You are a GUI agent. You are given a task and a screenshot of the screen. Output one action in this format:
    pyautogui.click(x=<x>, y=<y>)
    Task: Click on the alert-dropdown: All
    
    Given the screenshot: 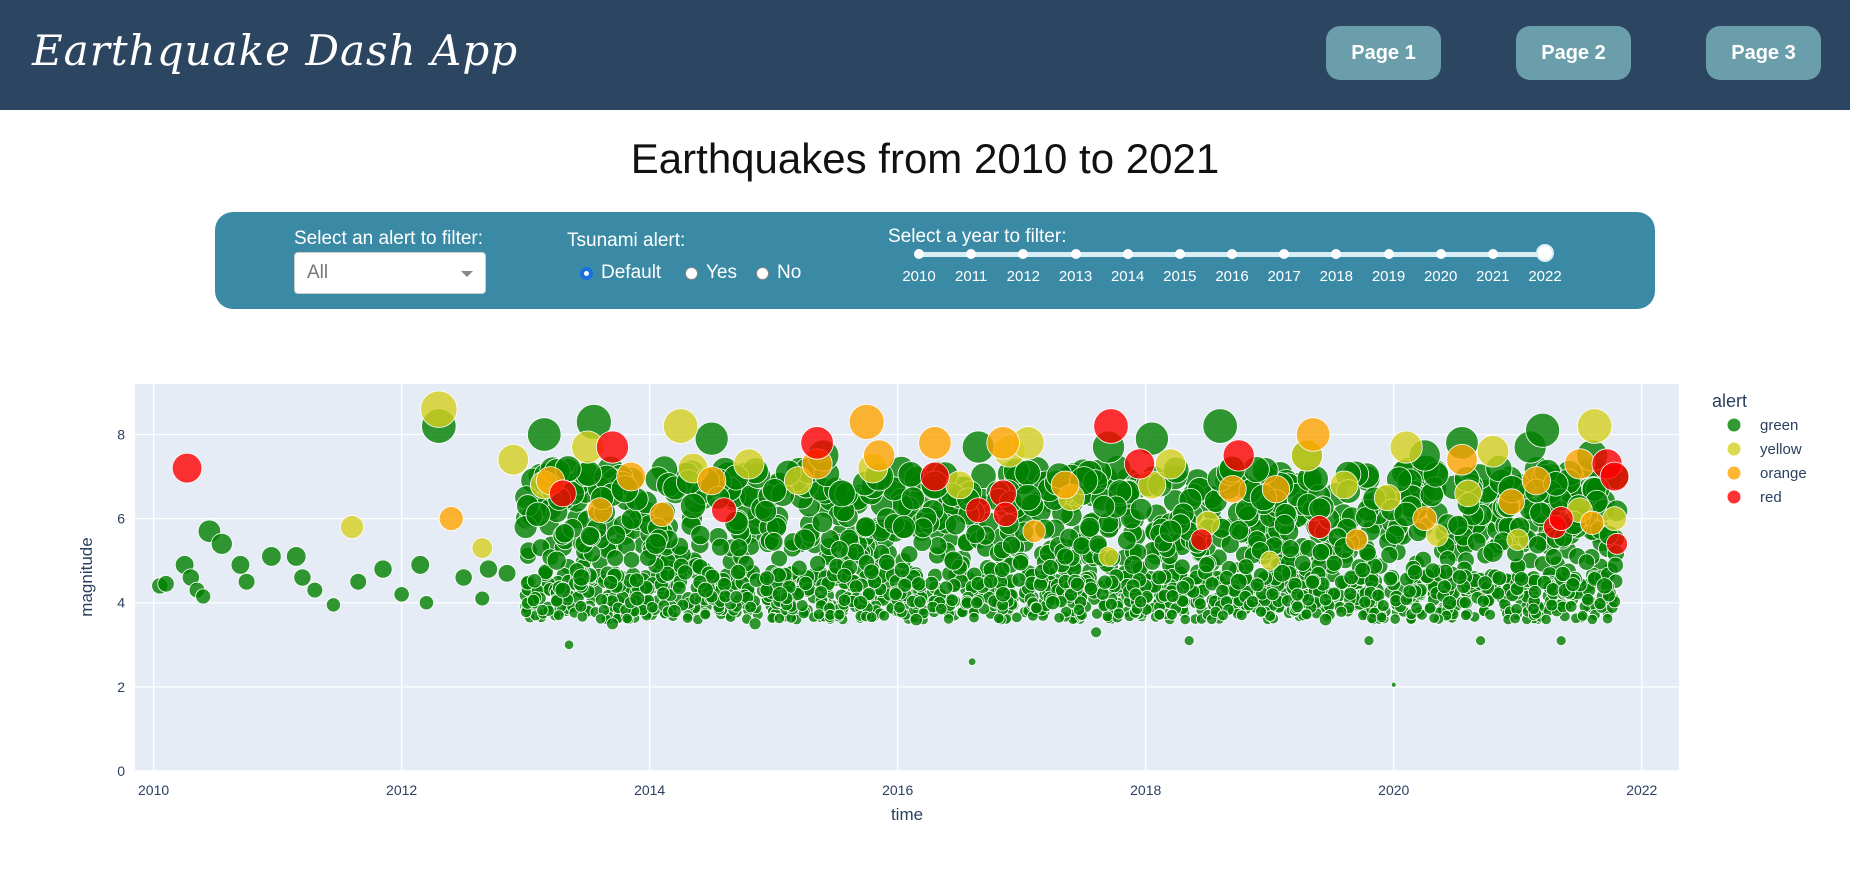 What is the action you would take?
    pyautogui.click(x=390, y=273)
    